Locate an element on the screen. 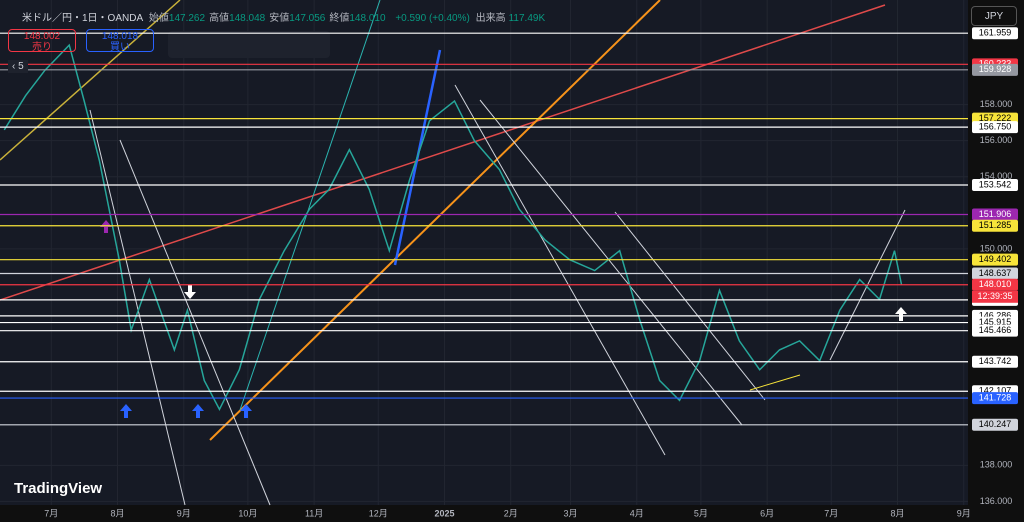 This screenshot has width=1024, height=522. level-label: 140.247 is located at coordinates (995, 424).